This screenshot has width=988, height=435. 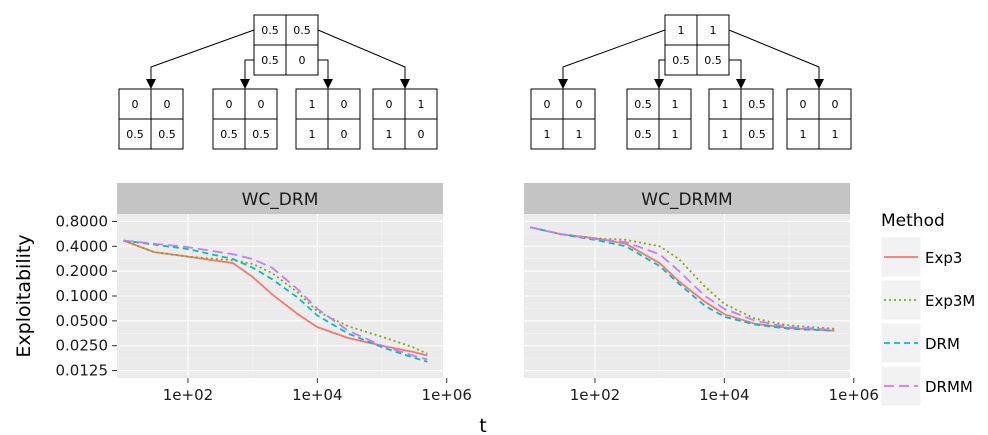 What do you see at coordinates (482, 425) in the screenshot?
I see `x-axis-title: t` at bounding box center [482, 425].